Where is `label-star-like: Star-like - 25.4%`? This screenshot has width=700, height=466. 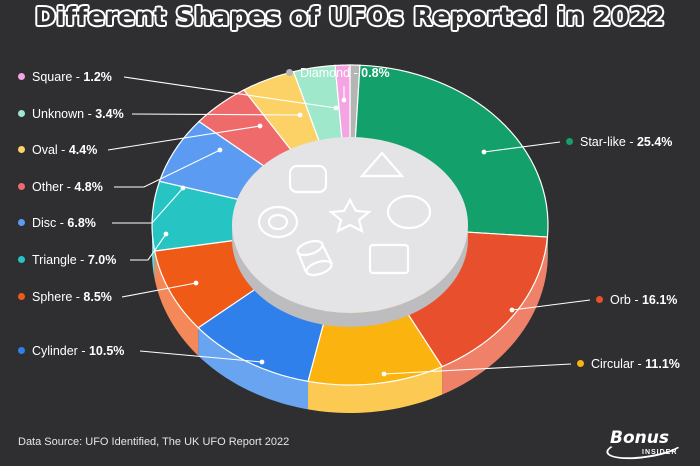
label-star-like: Star-like - 25.4% is located at coordinates (619, 142).